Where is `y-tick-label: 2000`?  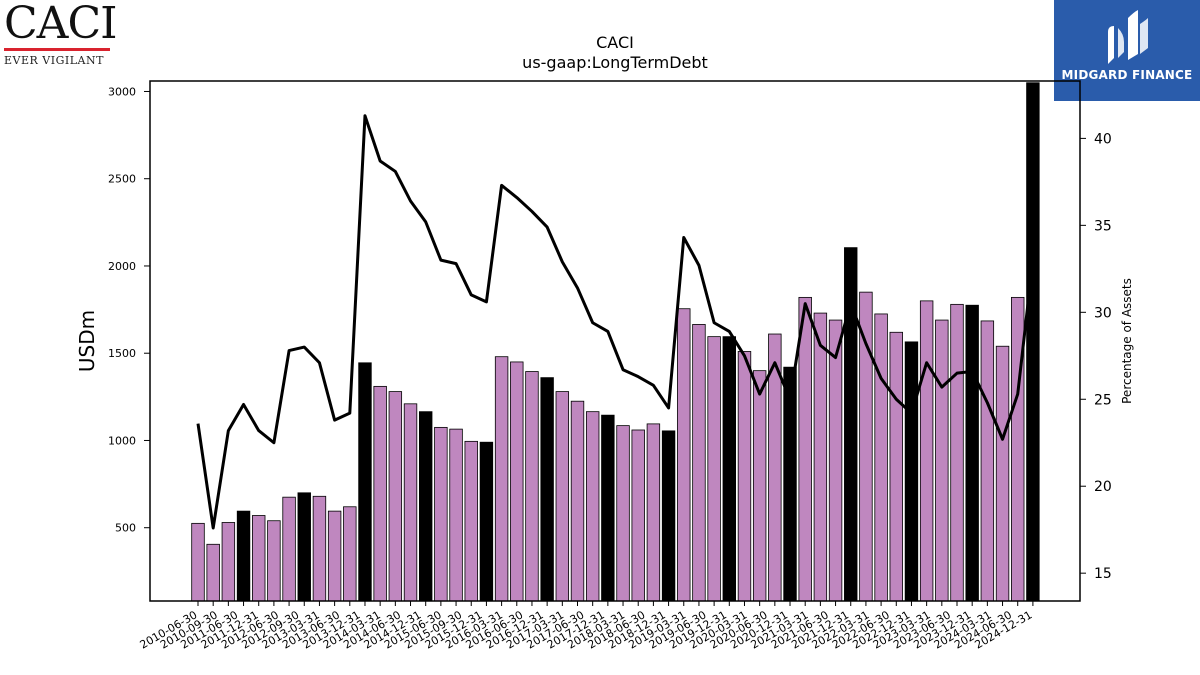 y-tick-label: 2000 is located at coordinates (122, 266).